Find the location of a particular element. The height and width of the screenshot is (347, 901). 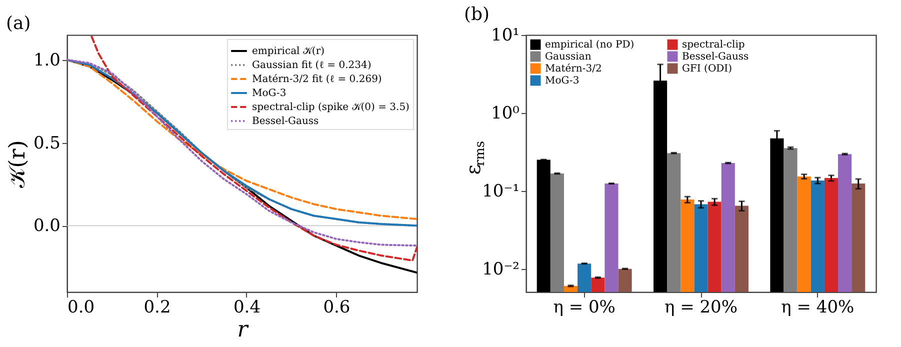

legend-label: spectral-clip is located at coordinates (713, 45).